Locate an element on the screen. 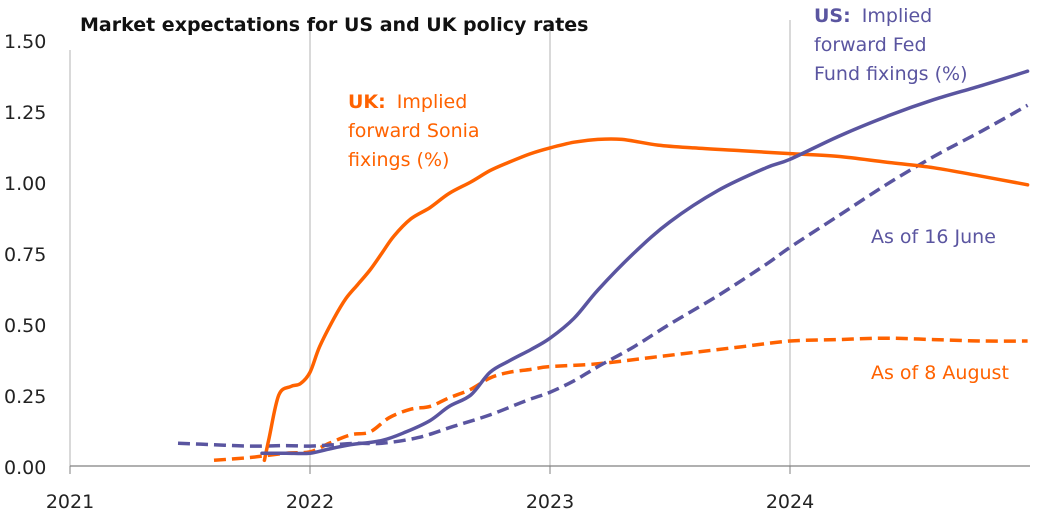 The height and width of the screenshot is (515, 1043). y-tick-label: 0.00 is located at coordinates (25, 468).